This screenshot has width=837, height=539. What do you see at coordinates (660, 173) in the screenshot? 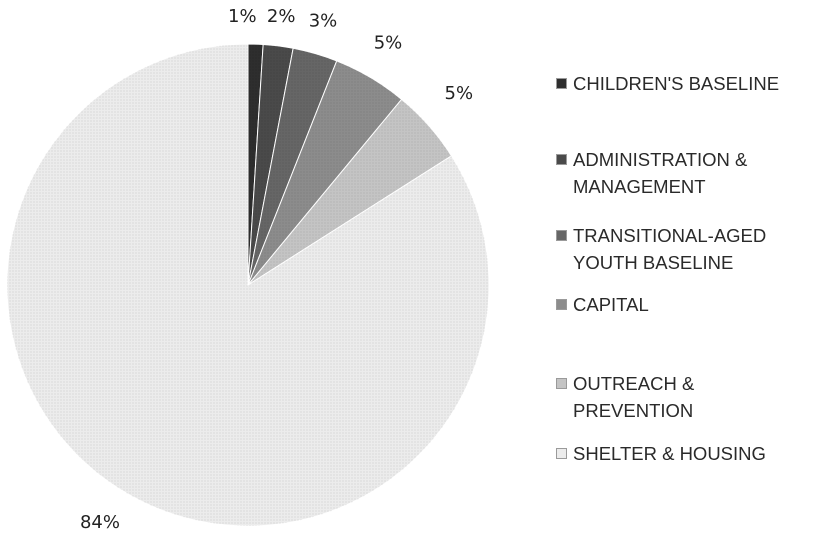
I see `legend-label: ADMINISTRATION & MANAGEMENT` at bounding box center [660, 173].